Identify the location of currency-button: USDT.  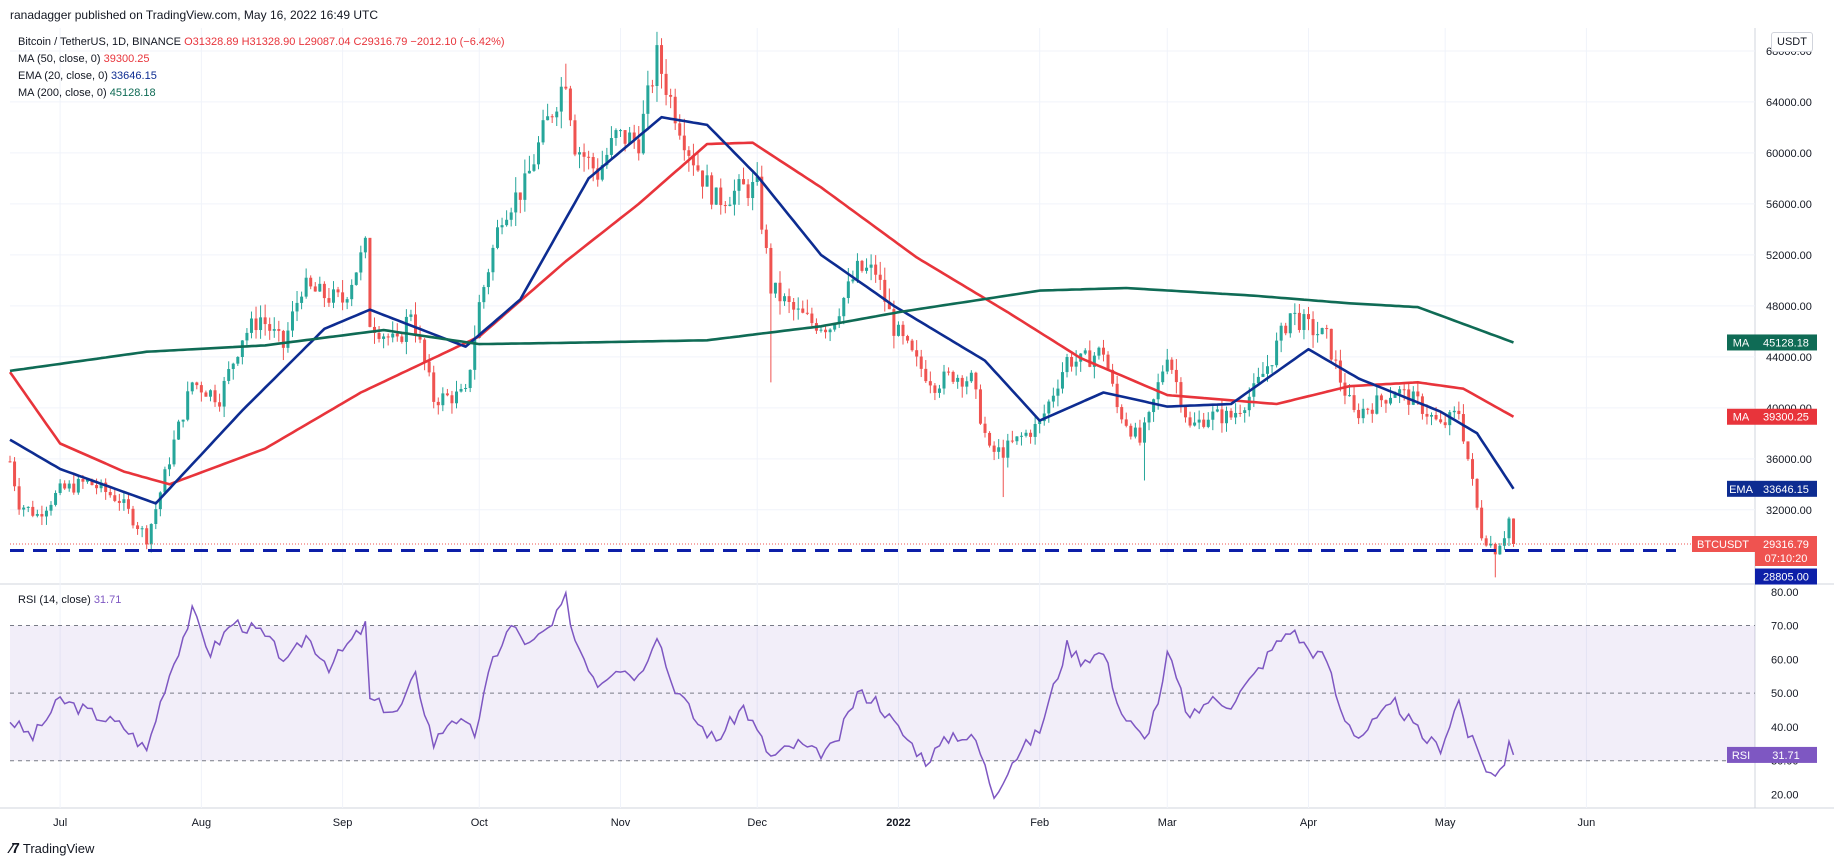
(1792, 42).